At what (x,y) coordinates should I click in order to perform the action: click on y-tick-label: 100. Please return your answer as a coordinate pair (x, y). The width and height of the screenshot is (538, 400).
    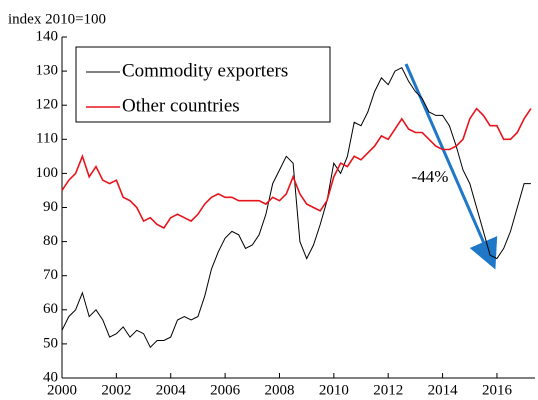
    Looking at the image, I should click on (47, 173).